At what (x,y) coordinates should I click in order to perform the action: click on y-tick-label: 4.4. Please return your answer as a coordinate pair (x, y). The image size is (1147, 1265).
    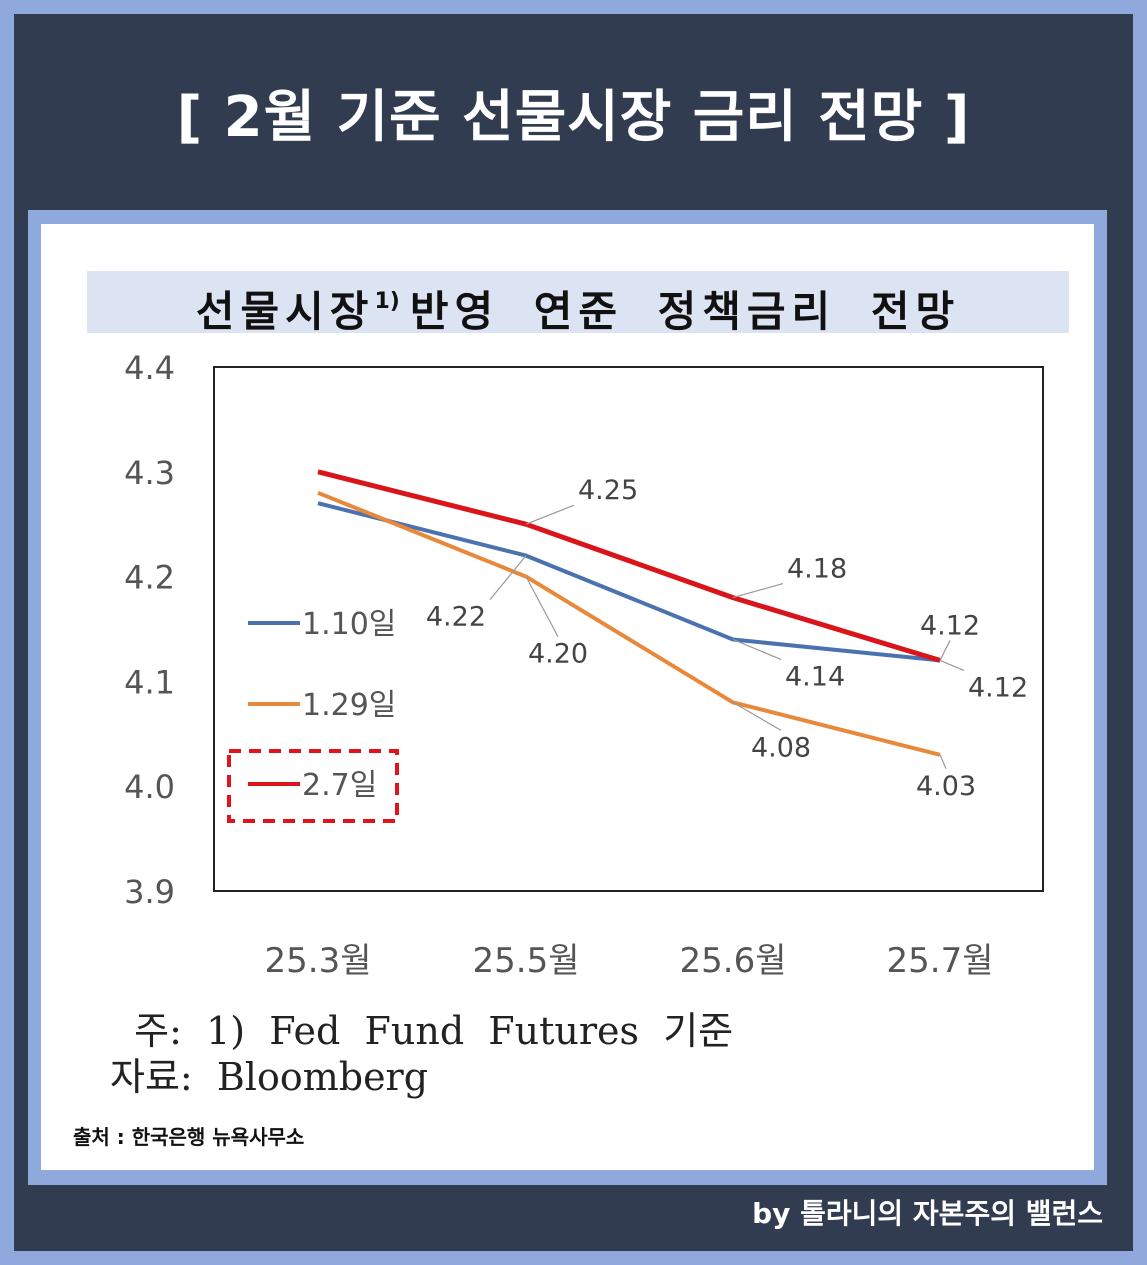
    Looking at the image, I should click on (149, 368).